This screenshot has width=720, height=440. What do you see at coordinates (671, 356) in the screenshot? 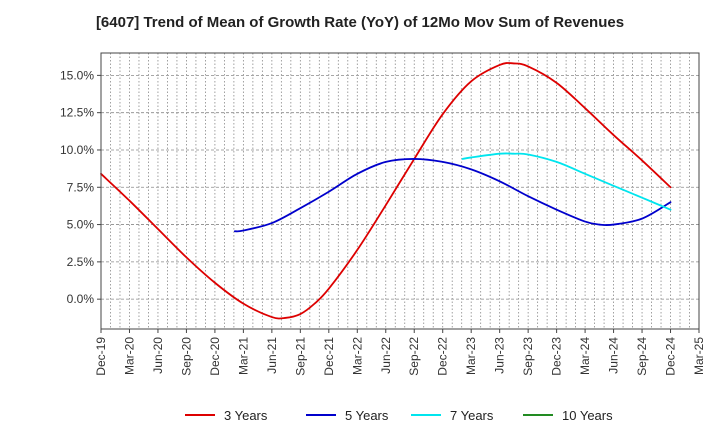
I see `x-tick-label: Dec-24` at bounding box center [671, 356].